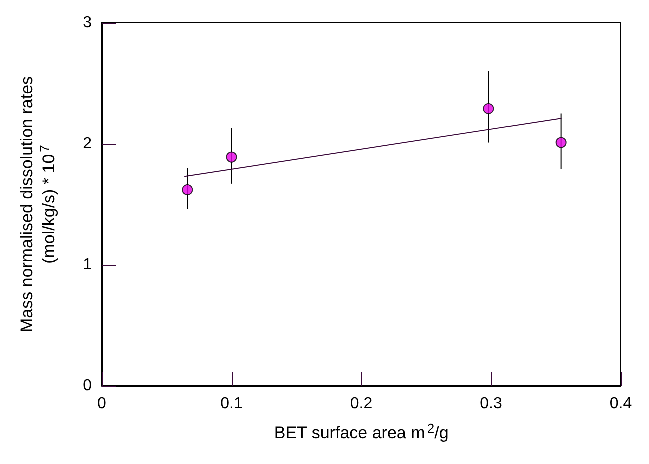 Image resolution: width=649 pixels, height=464 pixels. Describe the element at coordinates (231, 404) in the screenshot. I see `x-tick-label: 0.1` at that location.